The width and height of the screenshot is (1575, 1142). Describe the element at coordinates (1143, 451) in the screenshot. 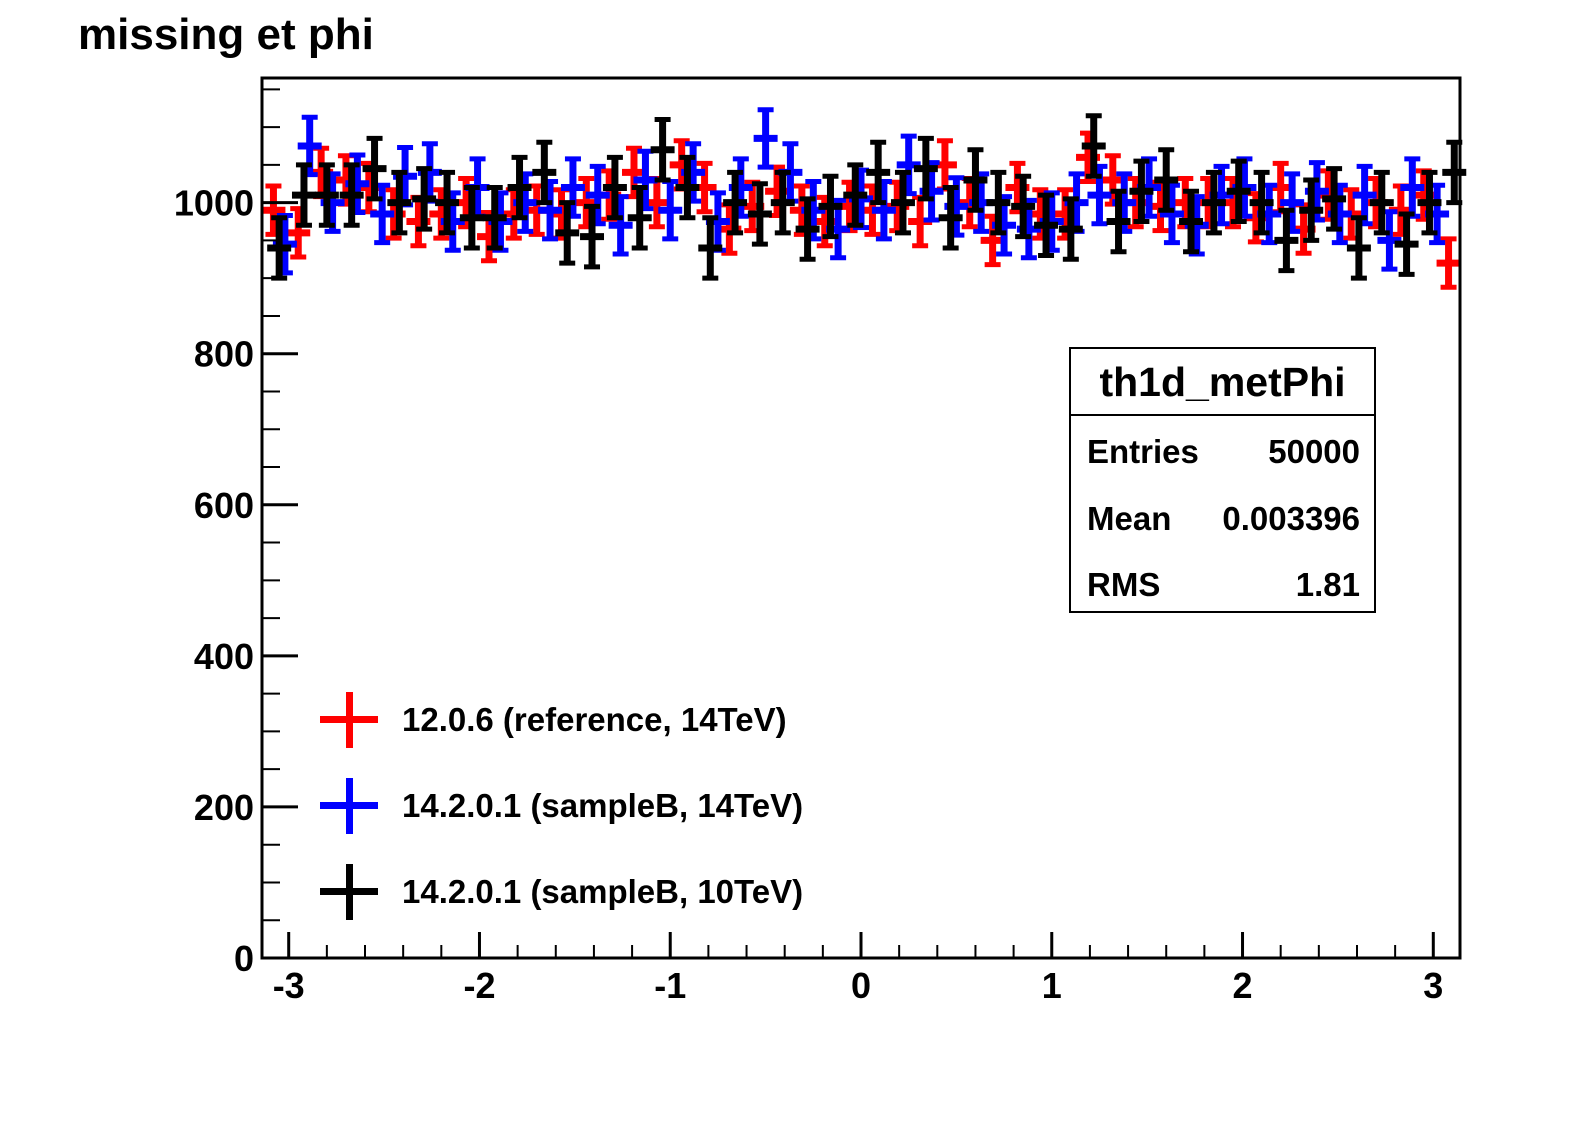

I see `stats-entries-label: Entries` at that location.